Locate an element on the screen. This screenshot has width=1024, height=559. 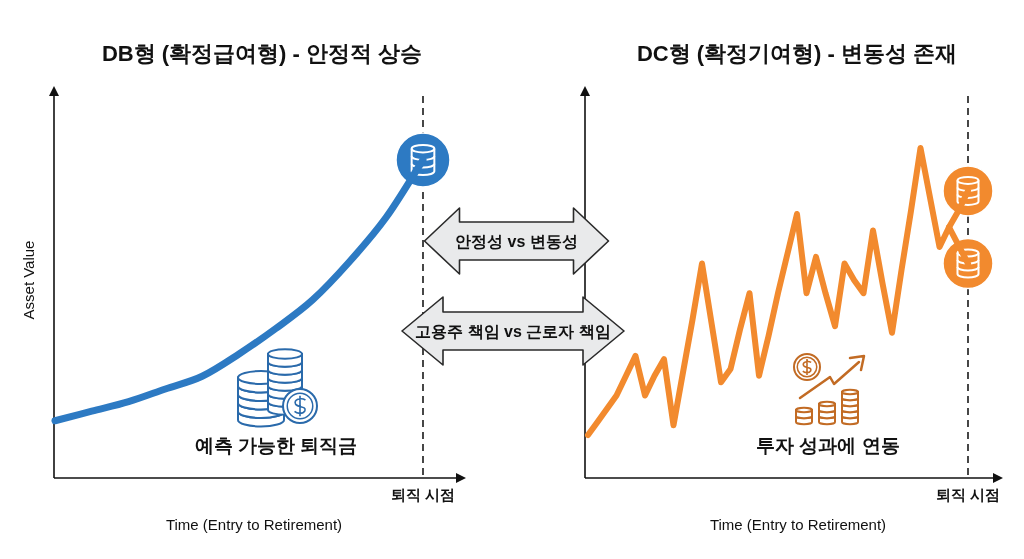
title: DC형 (확정기여형) - 변동성 존재 is located at coordinates (797, 53).